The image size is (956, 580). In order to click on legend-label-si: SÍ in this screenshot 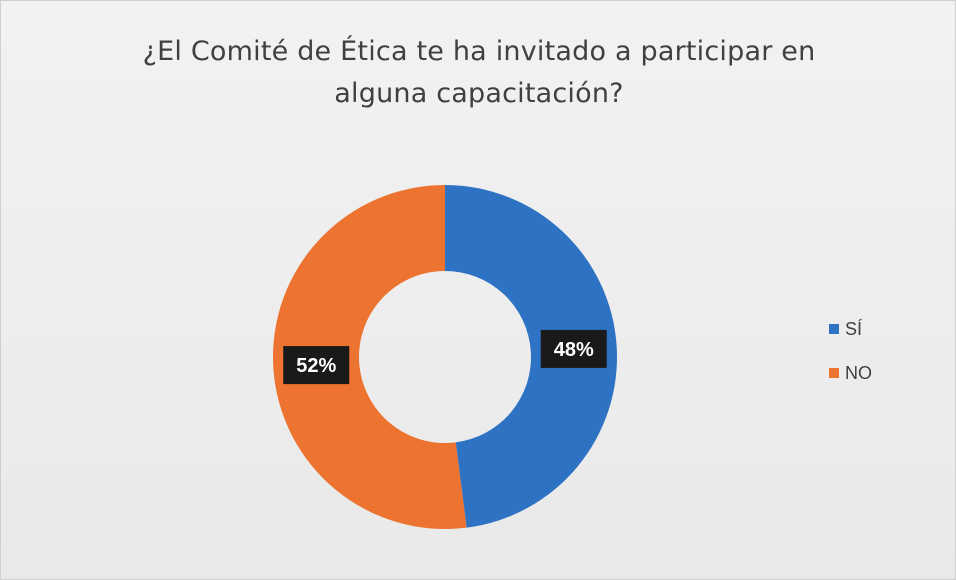, I will do `click(853, 329)`.